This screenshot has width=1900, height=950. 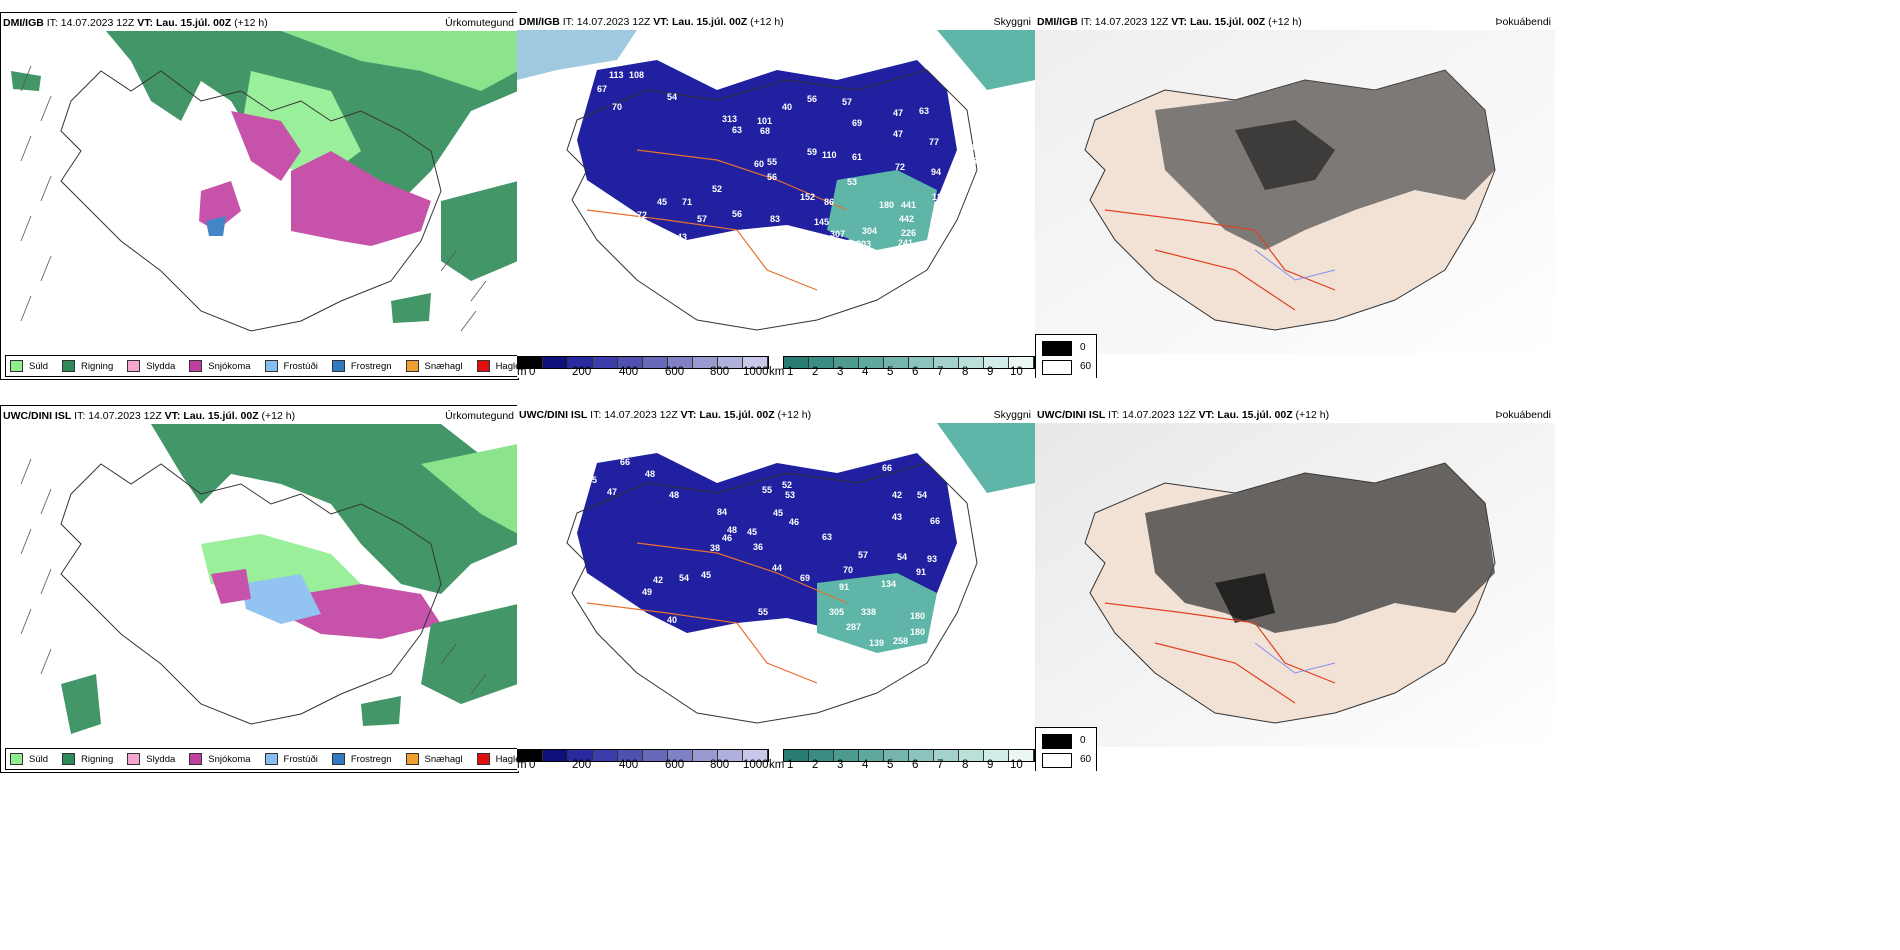 What do you see at coordinates (865, 372) in the screenshot?
I see `scale-tick: 4` at bounding box center [865, 372].